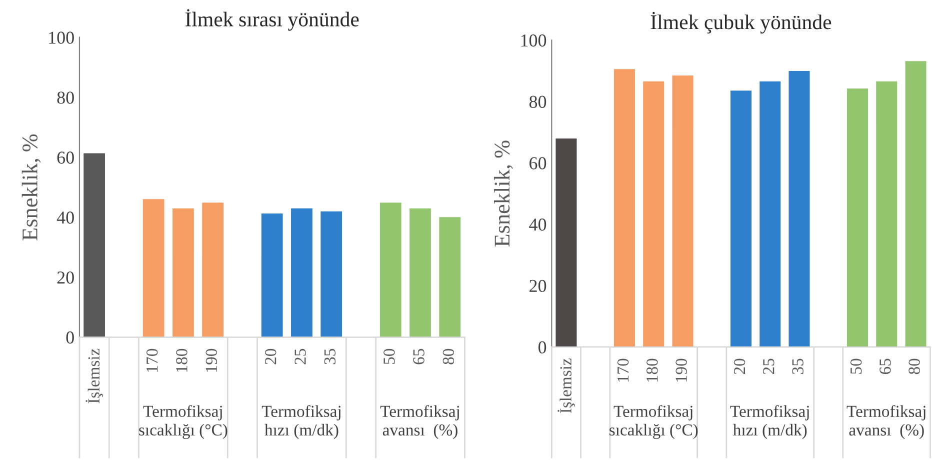  Describe the element at coordinates (741, 23) in the screenshot. I see `chart-title: İlmek çubuk yönünde` at that location.